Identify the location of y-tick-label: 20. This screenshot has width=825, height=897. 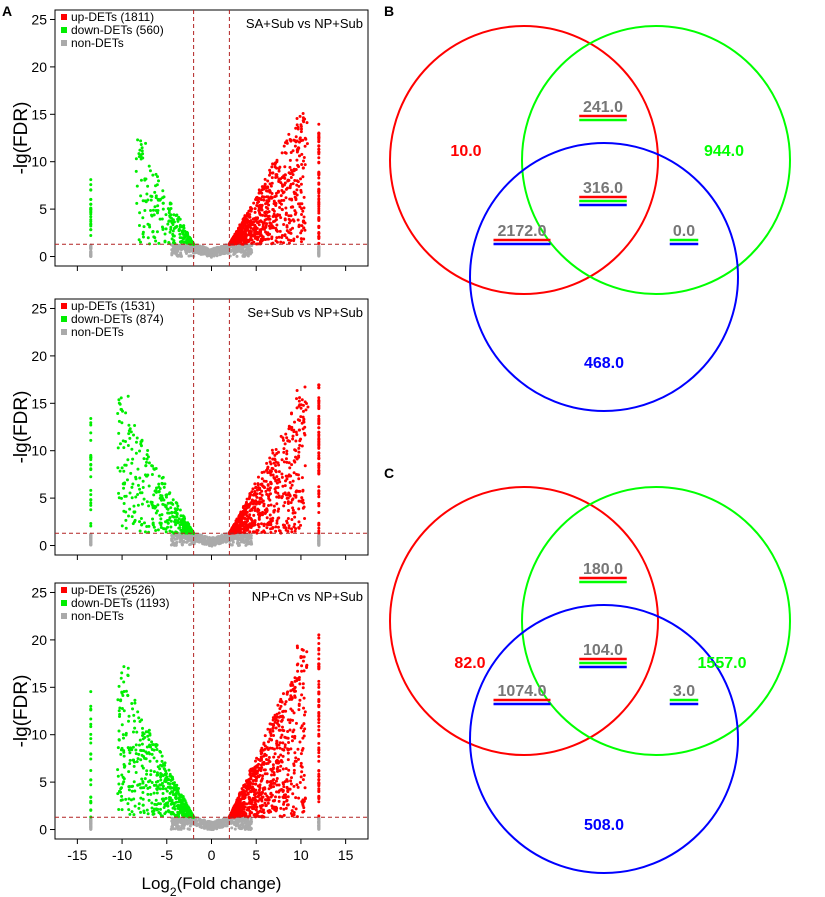
(39, 67).